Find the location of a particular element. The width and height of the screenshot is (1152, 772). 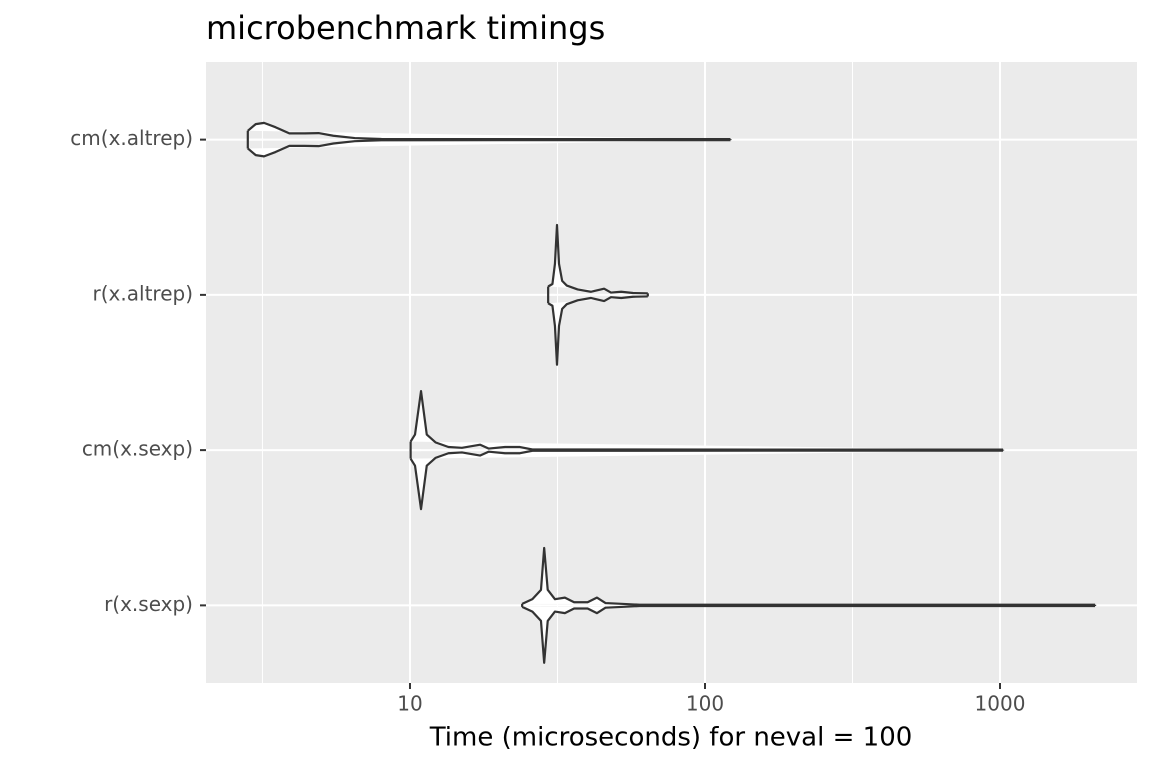

y-tick-label: cm(x.altrep) is located at coordinates (131, 138).